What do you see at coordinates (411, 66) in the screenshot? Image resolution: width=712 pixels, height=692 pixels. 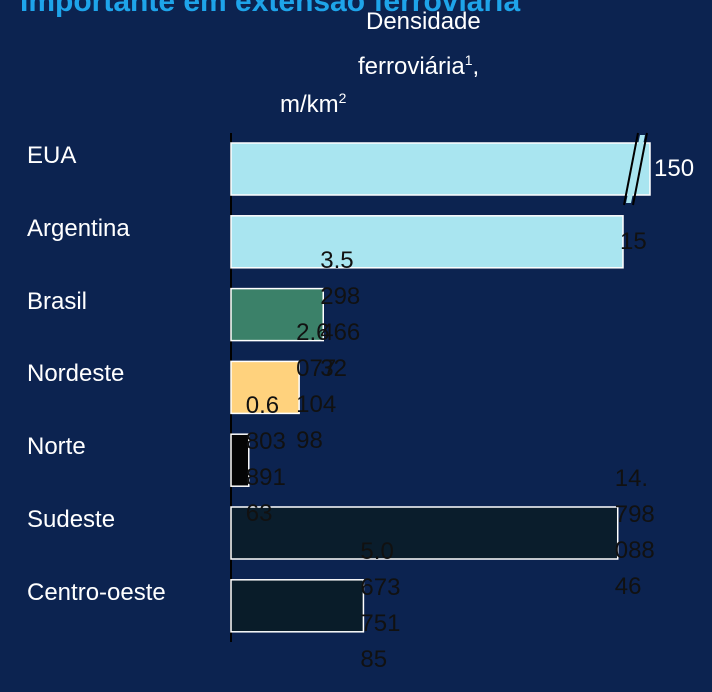 I see `x-label-text: ferroviária` at bounding box center [411, 66].